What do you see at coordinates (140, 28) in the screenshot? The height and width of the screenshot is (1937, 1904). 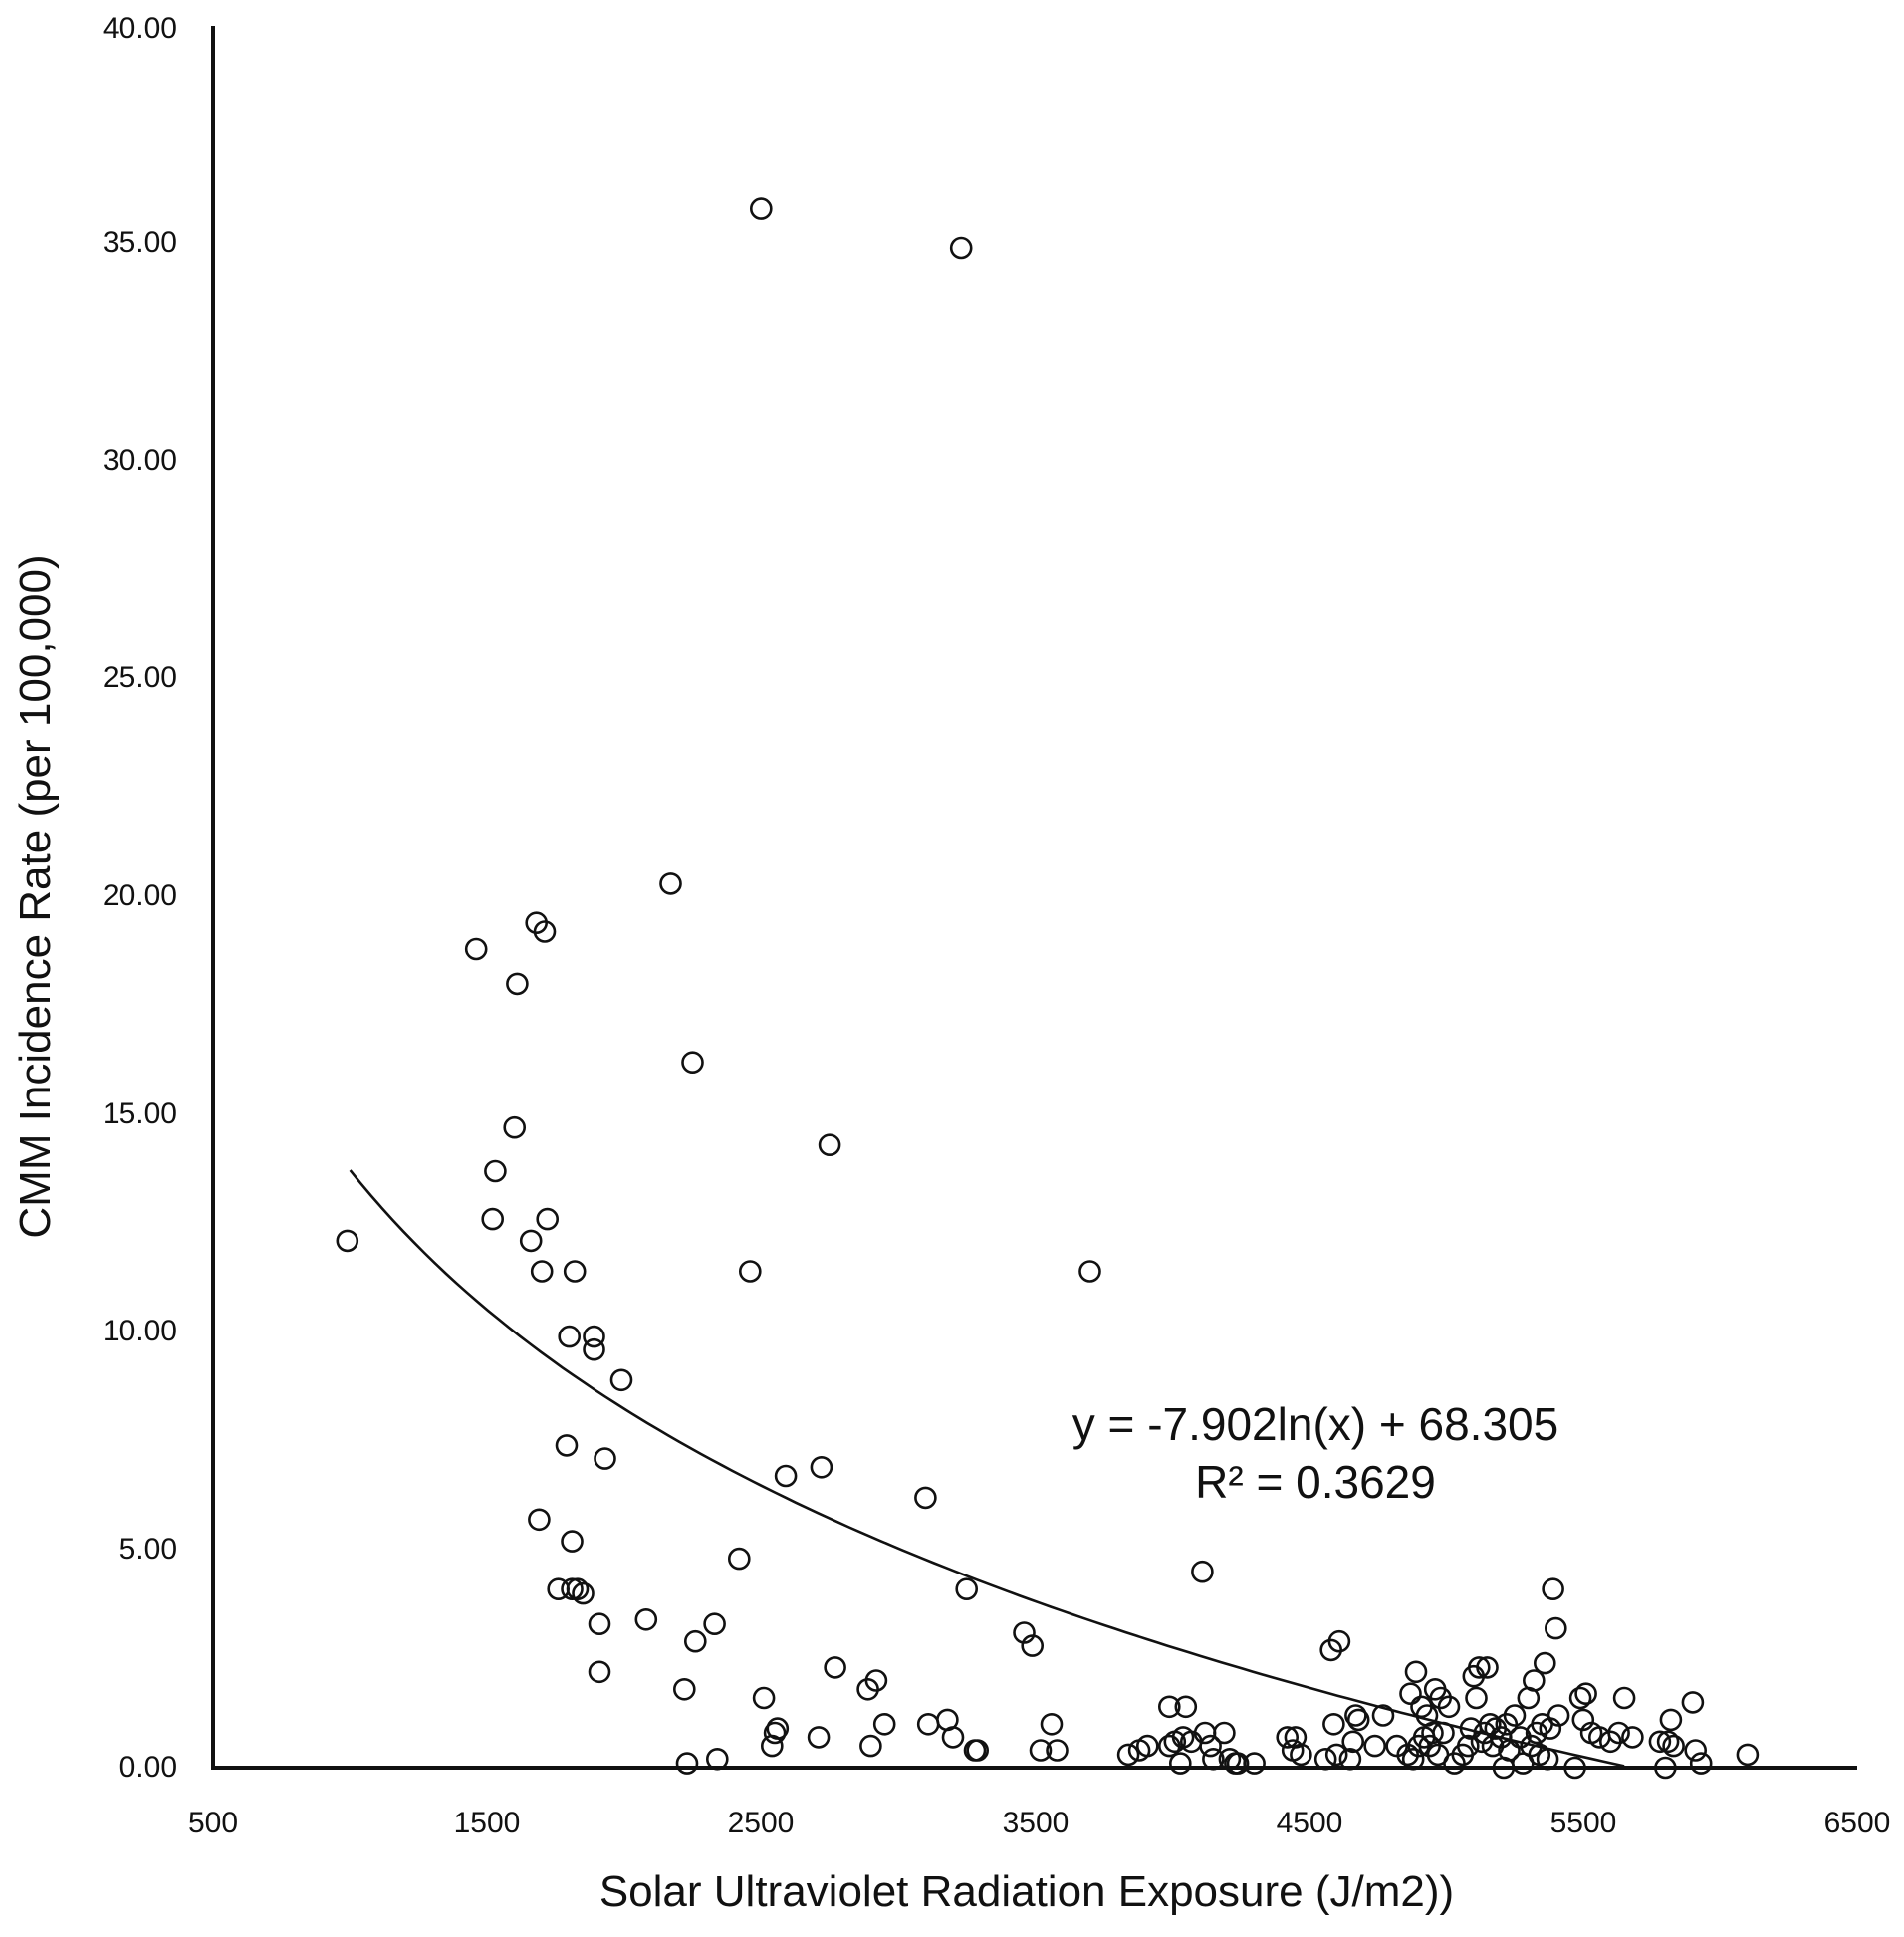 I see `y-tick-label: 40.00` at bounding box center [140, 28].